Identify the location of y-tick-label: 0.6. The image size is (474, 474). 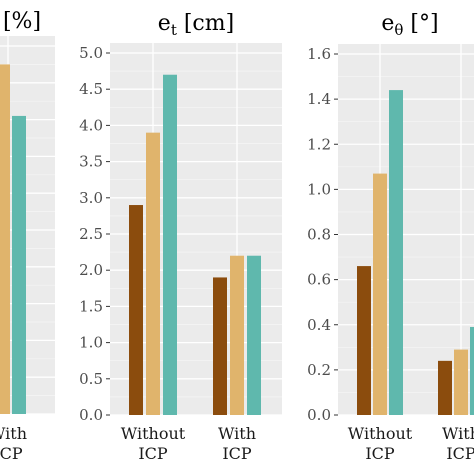
(319, 280).